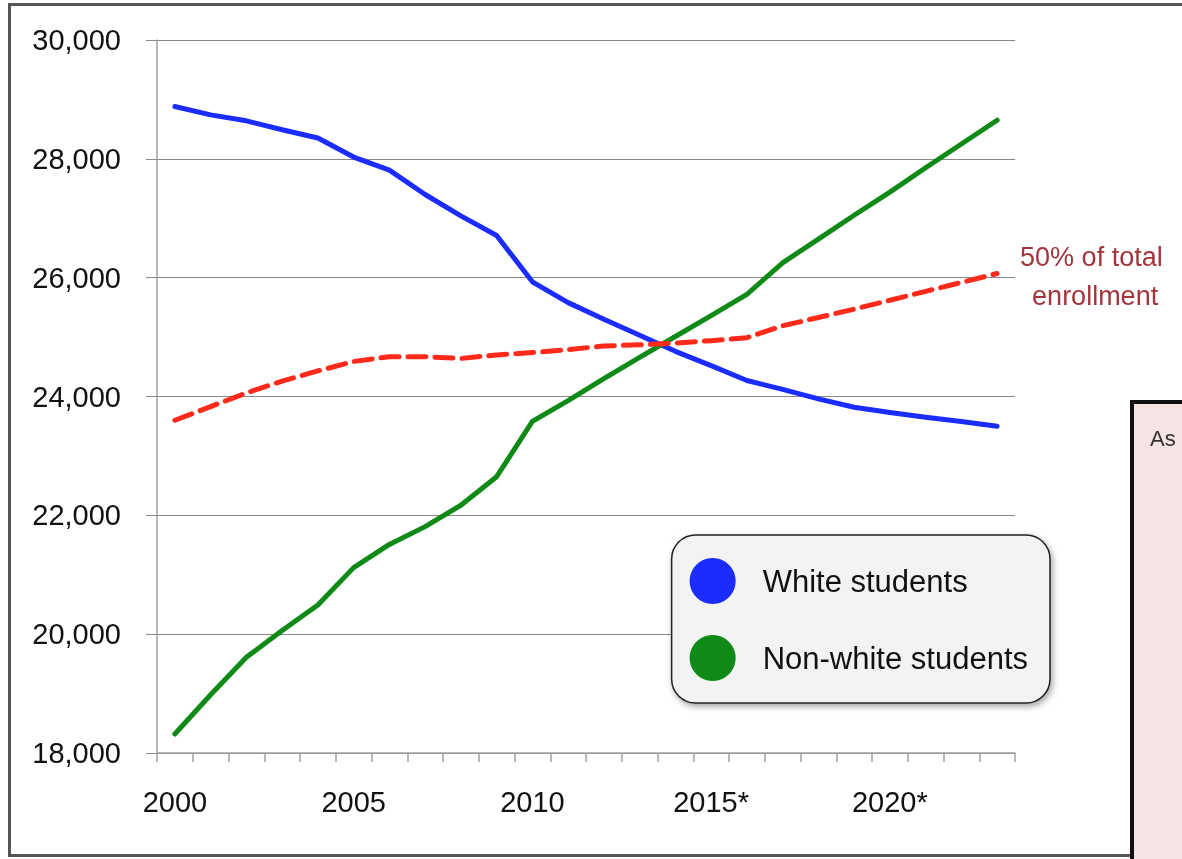 The image size is (1182, 859). What do you see at coordinates (76, 277) in the screenshot?
I see `y-tick-label: 26,000` at bounding box center [76, 277].